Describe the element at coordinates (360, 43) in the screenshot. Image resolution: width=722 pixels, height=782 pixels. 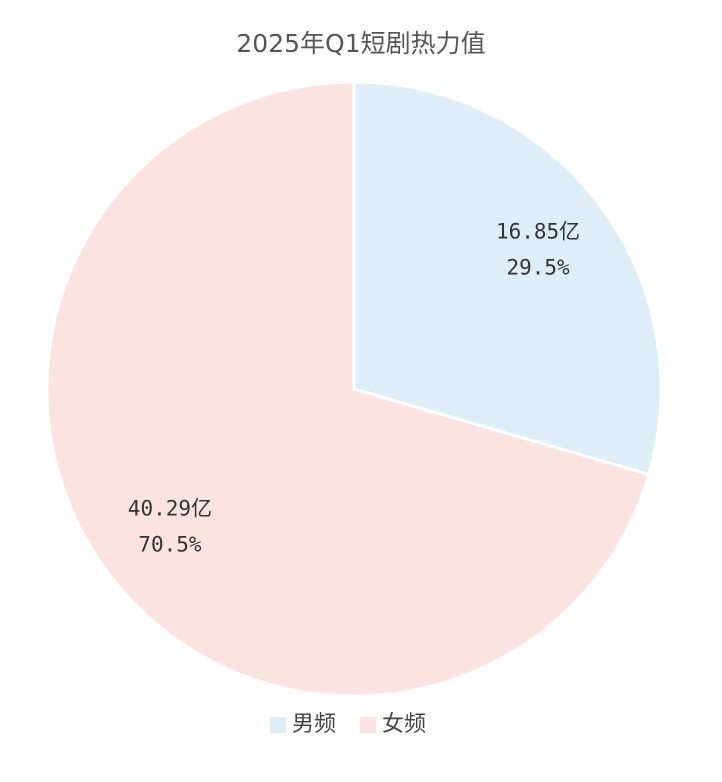
I see `chart-title: 2025年Q1短剧热力值` at that location.